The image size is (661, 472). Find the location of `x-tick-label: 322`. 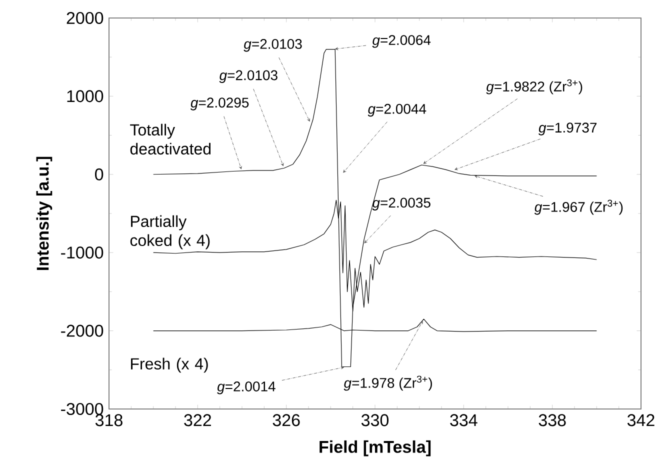

x-tick-label: 322 is located at coordinates (197, 420).